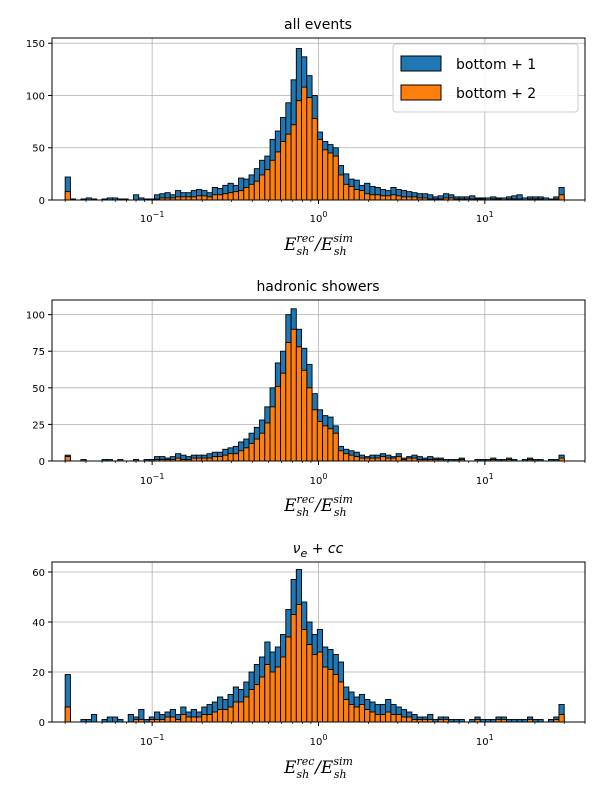 This screenshot has height=800, width=600. Describe the element at coordinates (318, 768) in the screenshot. I see `x-axis-label: Erec sh/Esim sh` at that location.